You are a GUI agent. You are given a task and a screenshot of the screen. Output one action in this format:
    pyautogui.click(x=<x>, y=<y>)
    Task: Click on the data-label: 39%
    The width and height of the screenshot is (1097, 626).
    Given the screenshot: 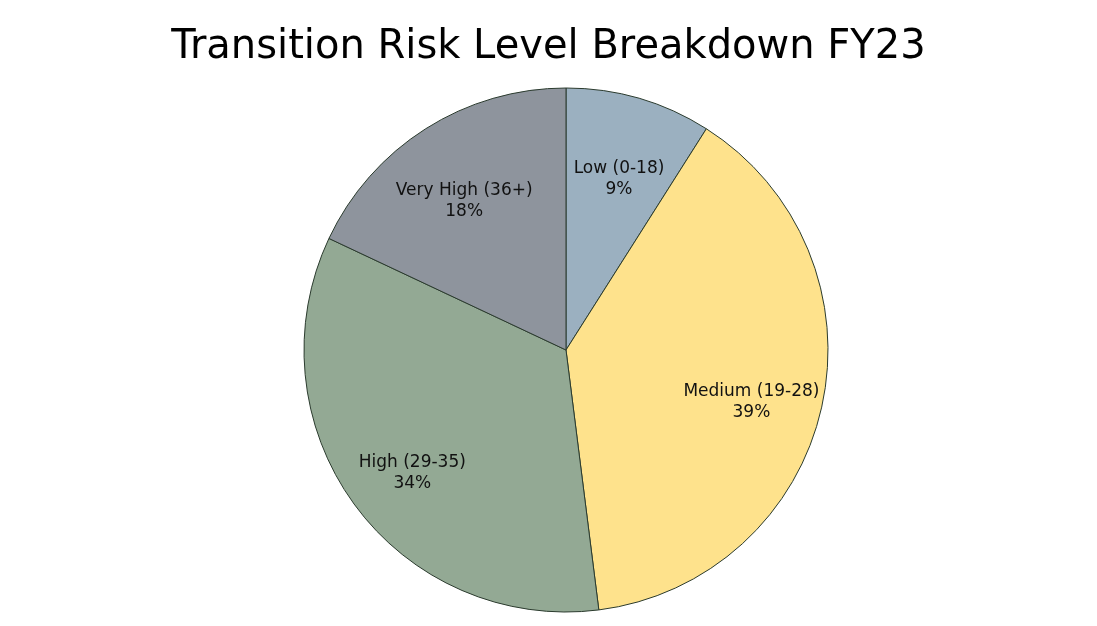 What is the action you would take?
    pyautogui.click(x=751, y=411)
    